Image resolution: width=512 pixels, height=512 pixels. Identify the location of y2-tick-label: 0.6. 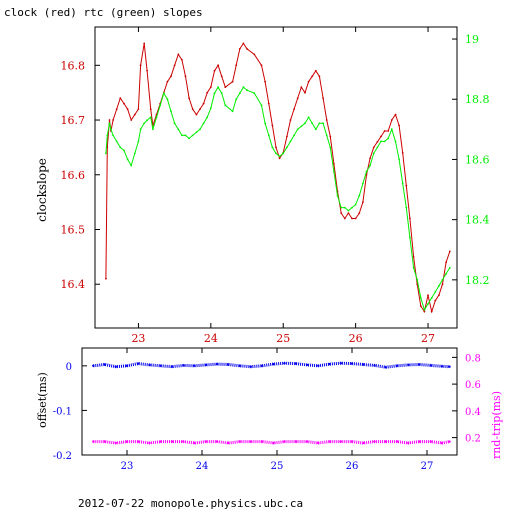
(473, 385).